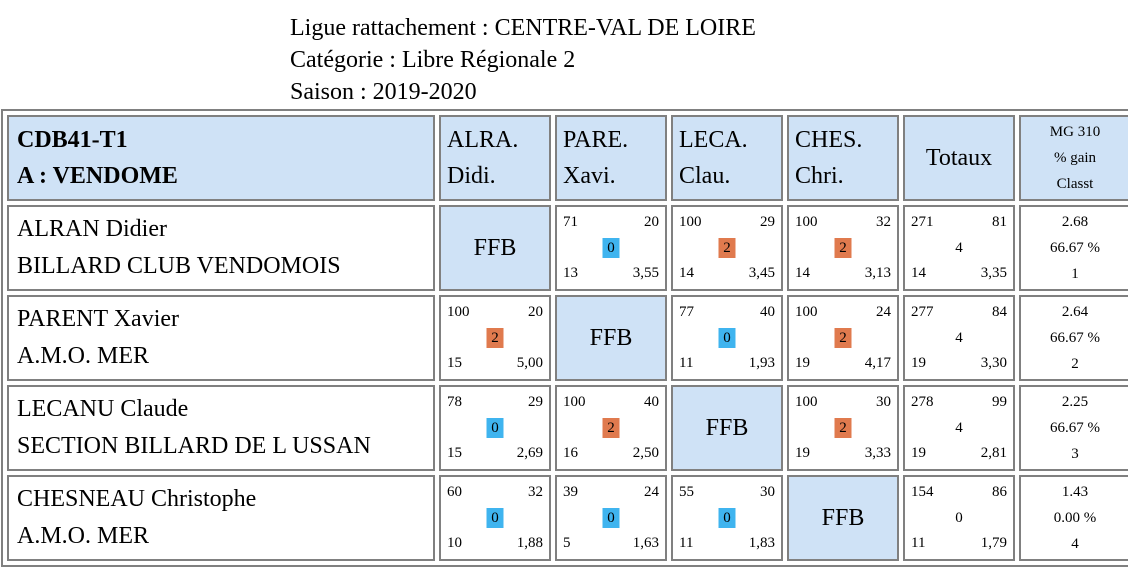  What do you see at coordinates (802, 273) in the screenshot?
I see `score-bottom-left: 14` at bounding box center [802, 273].